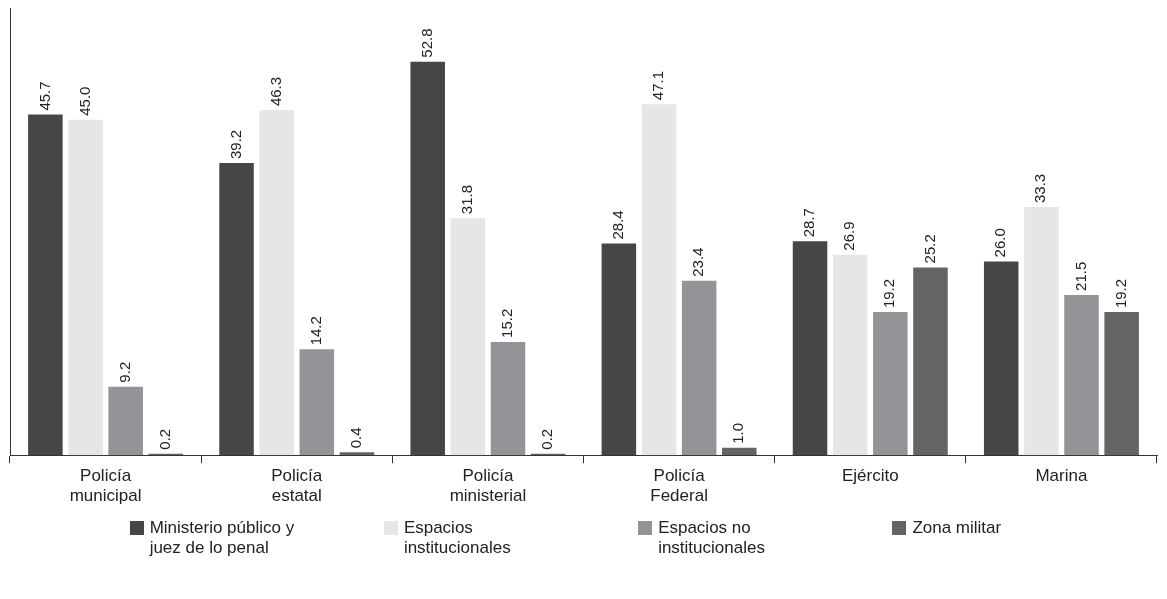  I want to click on x-tick-label: Ejército, so click(870, 476).